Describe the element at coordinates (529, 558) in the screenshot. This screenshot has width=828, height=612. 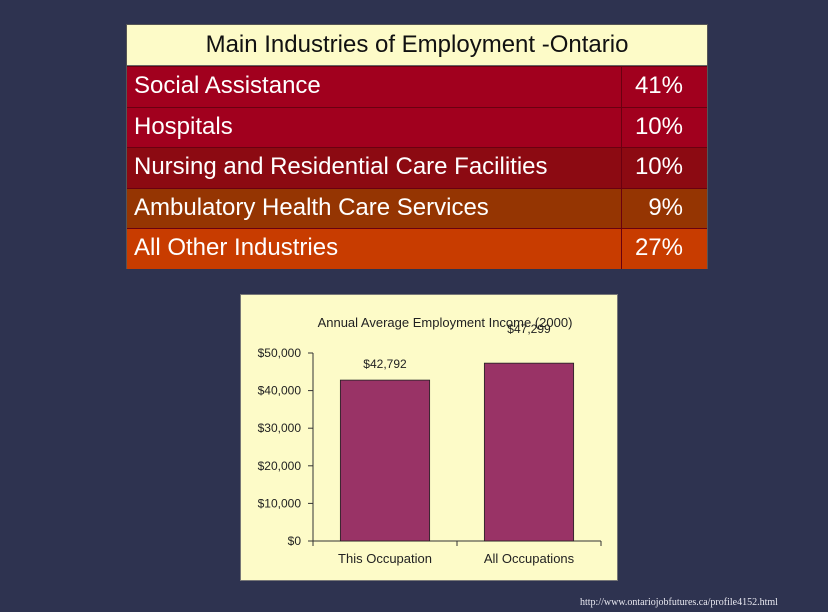
I see `x-tick-label: All Occupations` at that location.